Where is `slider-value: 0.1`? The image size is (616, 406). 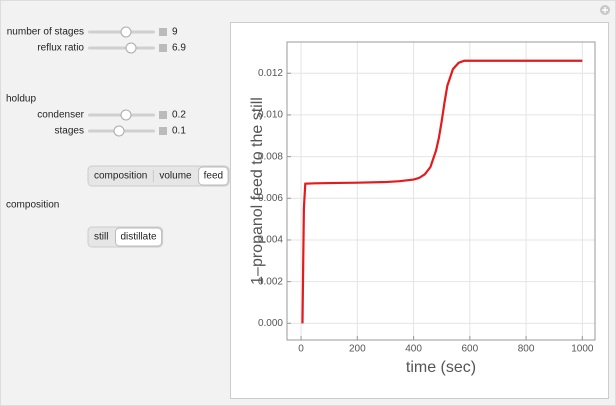
slider-value: 0.1 is located at coordinates (179, 131).